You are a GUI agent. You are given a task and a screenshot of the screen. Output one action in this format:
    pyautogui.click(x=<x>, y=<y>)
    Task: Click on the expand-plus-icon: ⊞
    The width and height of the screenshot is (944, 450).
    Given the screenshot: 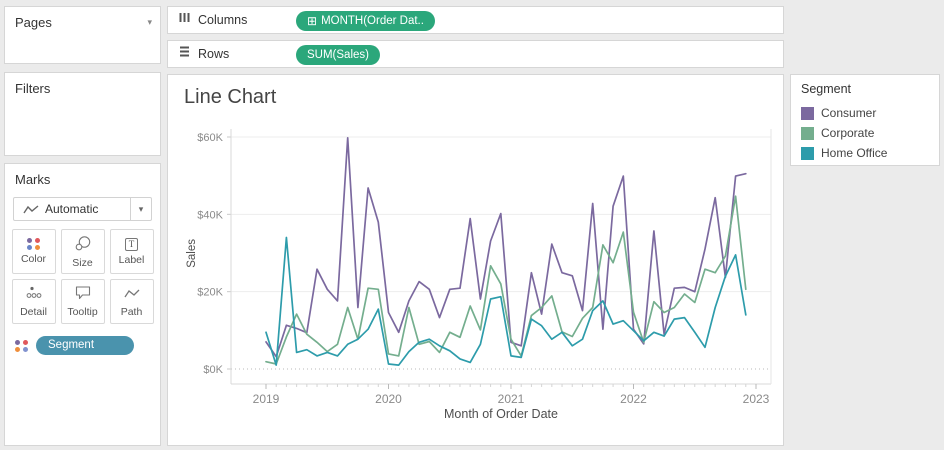 What is the action you would take?
    pyautogui.click(x=312, y=21)
    